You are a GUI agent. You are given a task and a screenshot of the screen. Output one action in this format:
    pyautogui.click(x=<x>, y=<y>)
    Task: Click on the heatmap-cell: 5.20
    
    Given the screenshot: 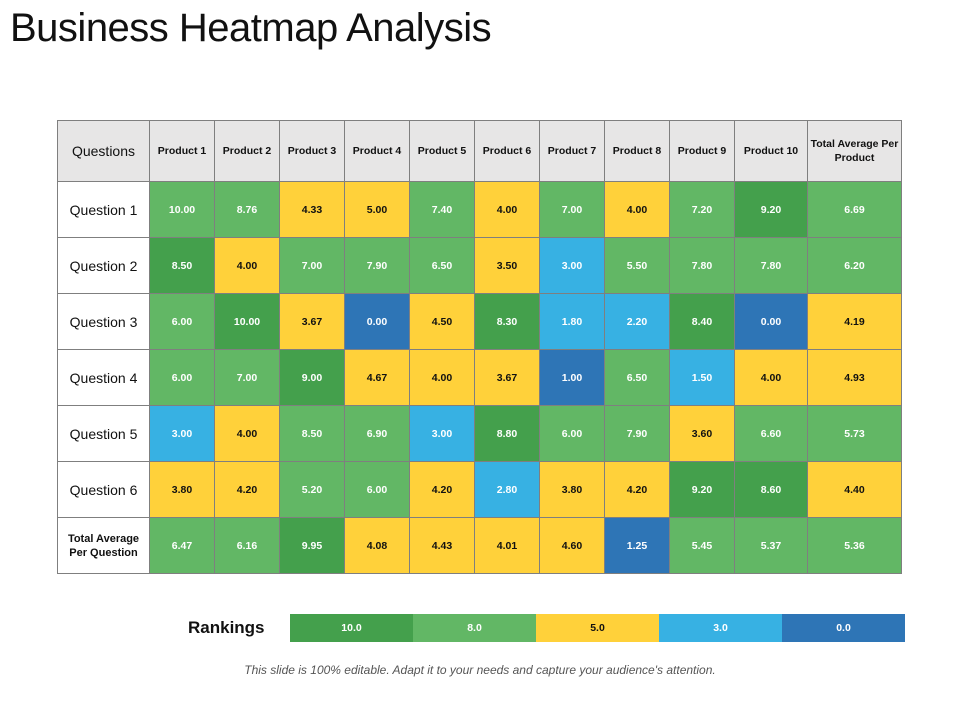 What is the action you would take?
    pyautogui.click(x=312, y=489)
    